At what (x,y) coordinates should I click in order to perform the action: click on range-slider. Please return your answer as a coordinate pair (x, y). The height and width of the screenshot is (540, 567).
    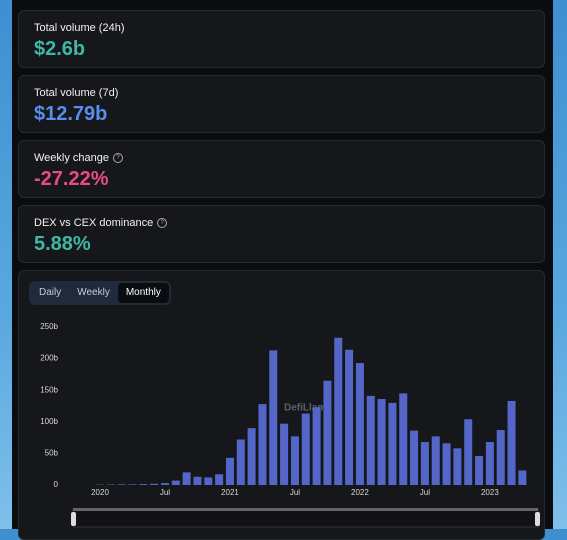
    Looking at the image, I should click on (305, 518).